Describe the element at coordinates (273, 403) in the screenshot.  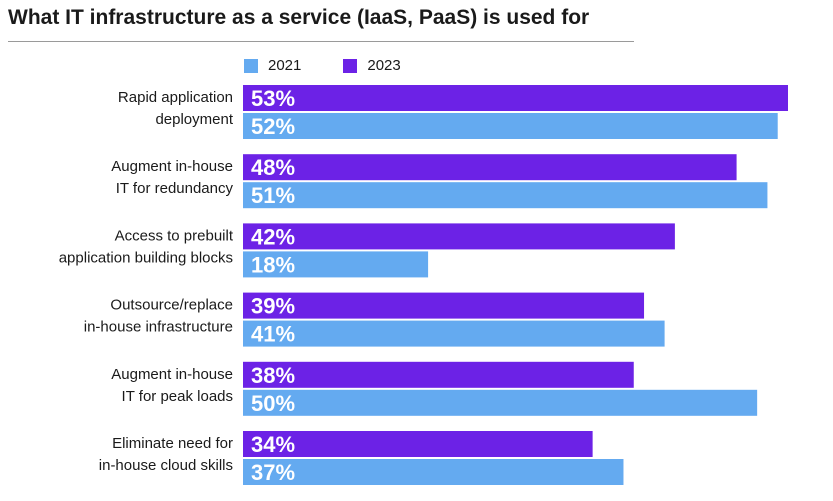
I see `bar-label-2021-5: 50%` at that location.